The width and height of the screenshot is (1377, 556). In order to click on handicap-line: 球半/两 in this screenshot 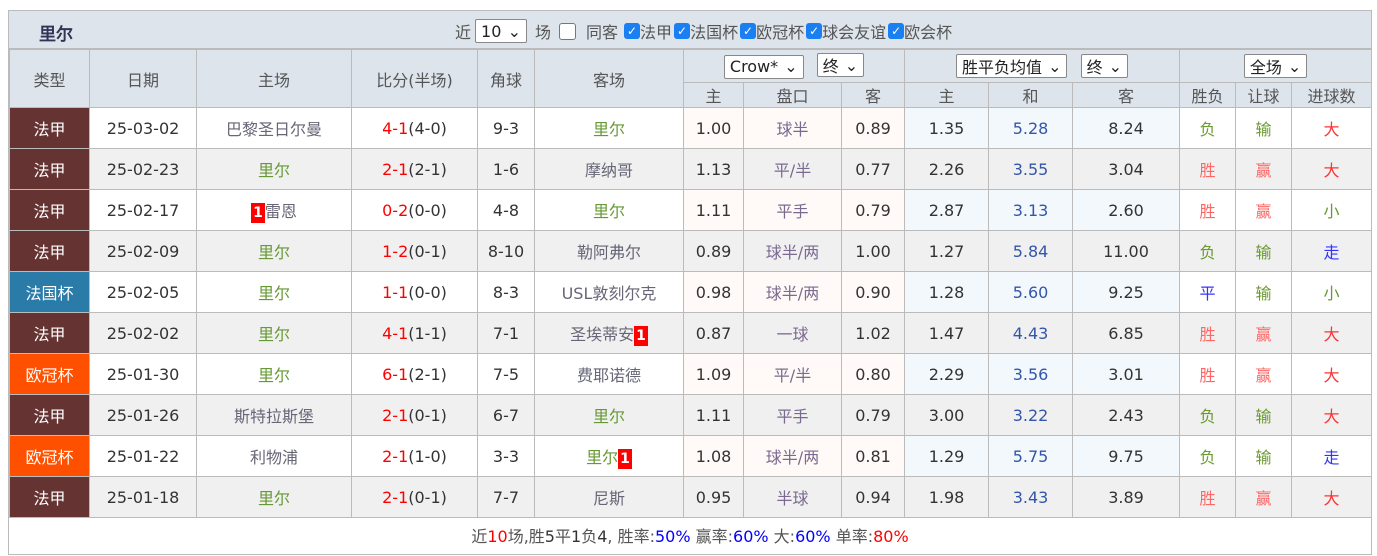, I will do `click(792, 292)`.